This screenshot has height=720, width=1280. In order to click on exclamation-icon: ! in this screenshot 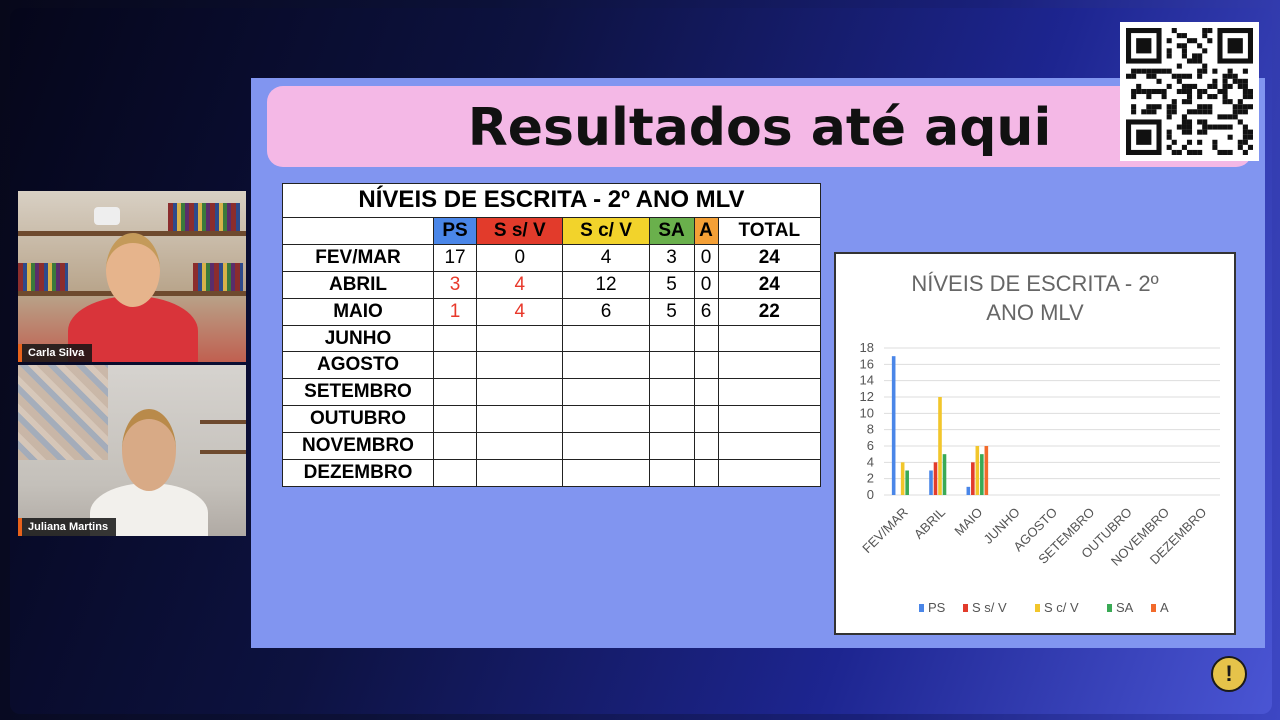, I will do `click(1229, 674)`.